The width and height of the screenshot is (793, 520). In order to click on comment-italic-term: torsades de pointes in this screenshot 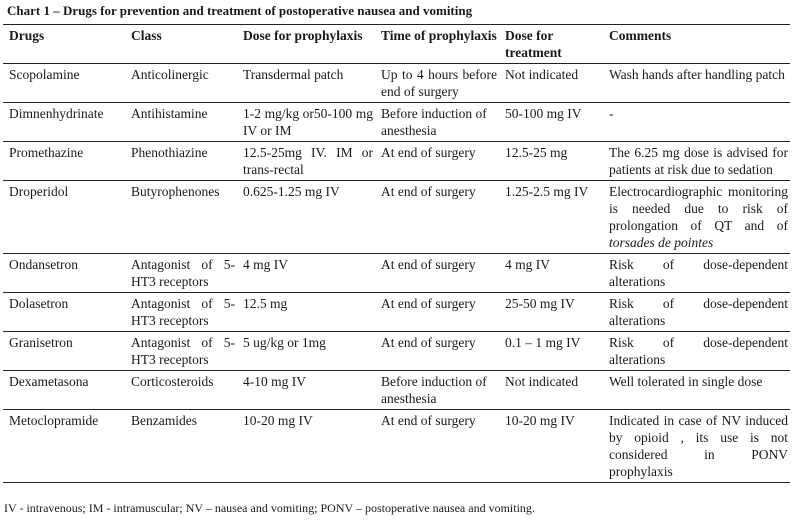, I will do `click(661, 242)`.